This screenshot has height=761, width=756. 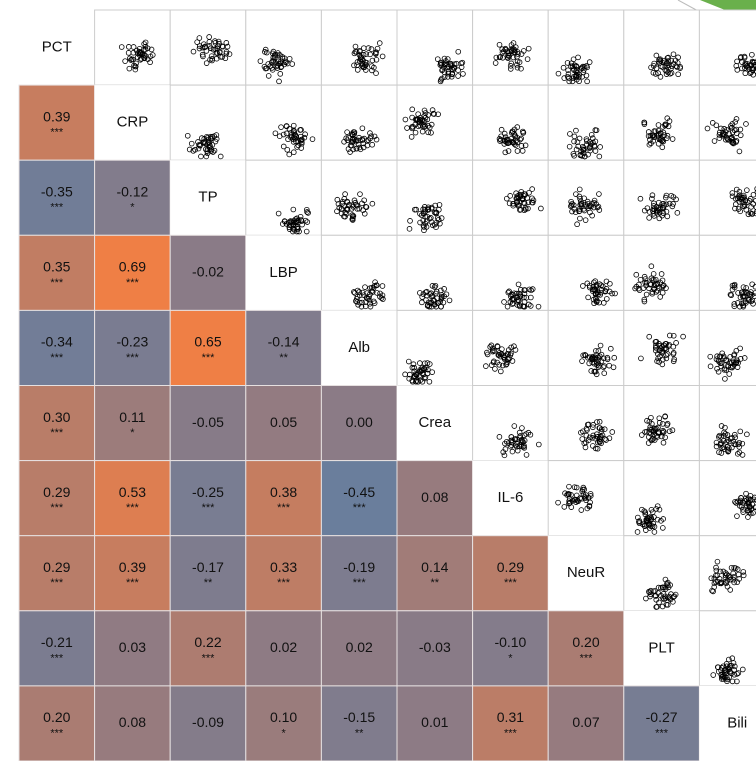 I want to click on correlation-value: 0.22, so click(x=207, y=642).